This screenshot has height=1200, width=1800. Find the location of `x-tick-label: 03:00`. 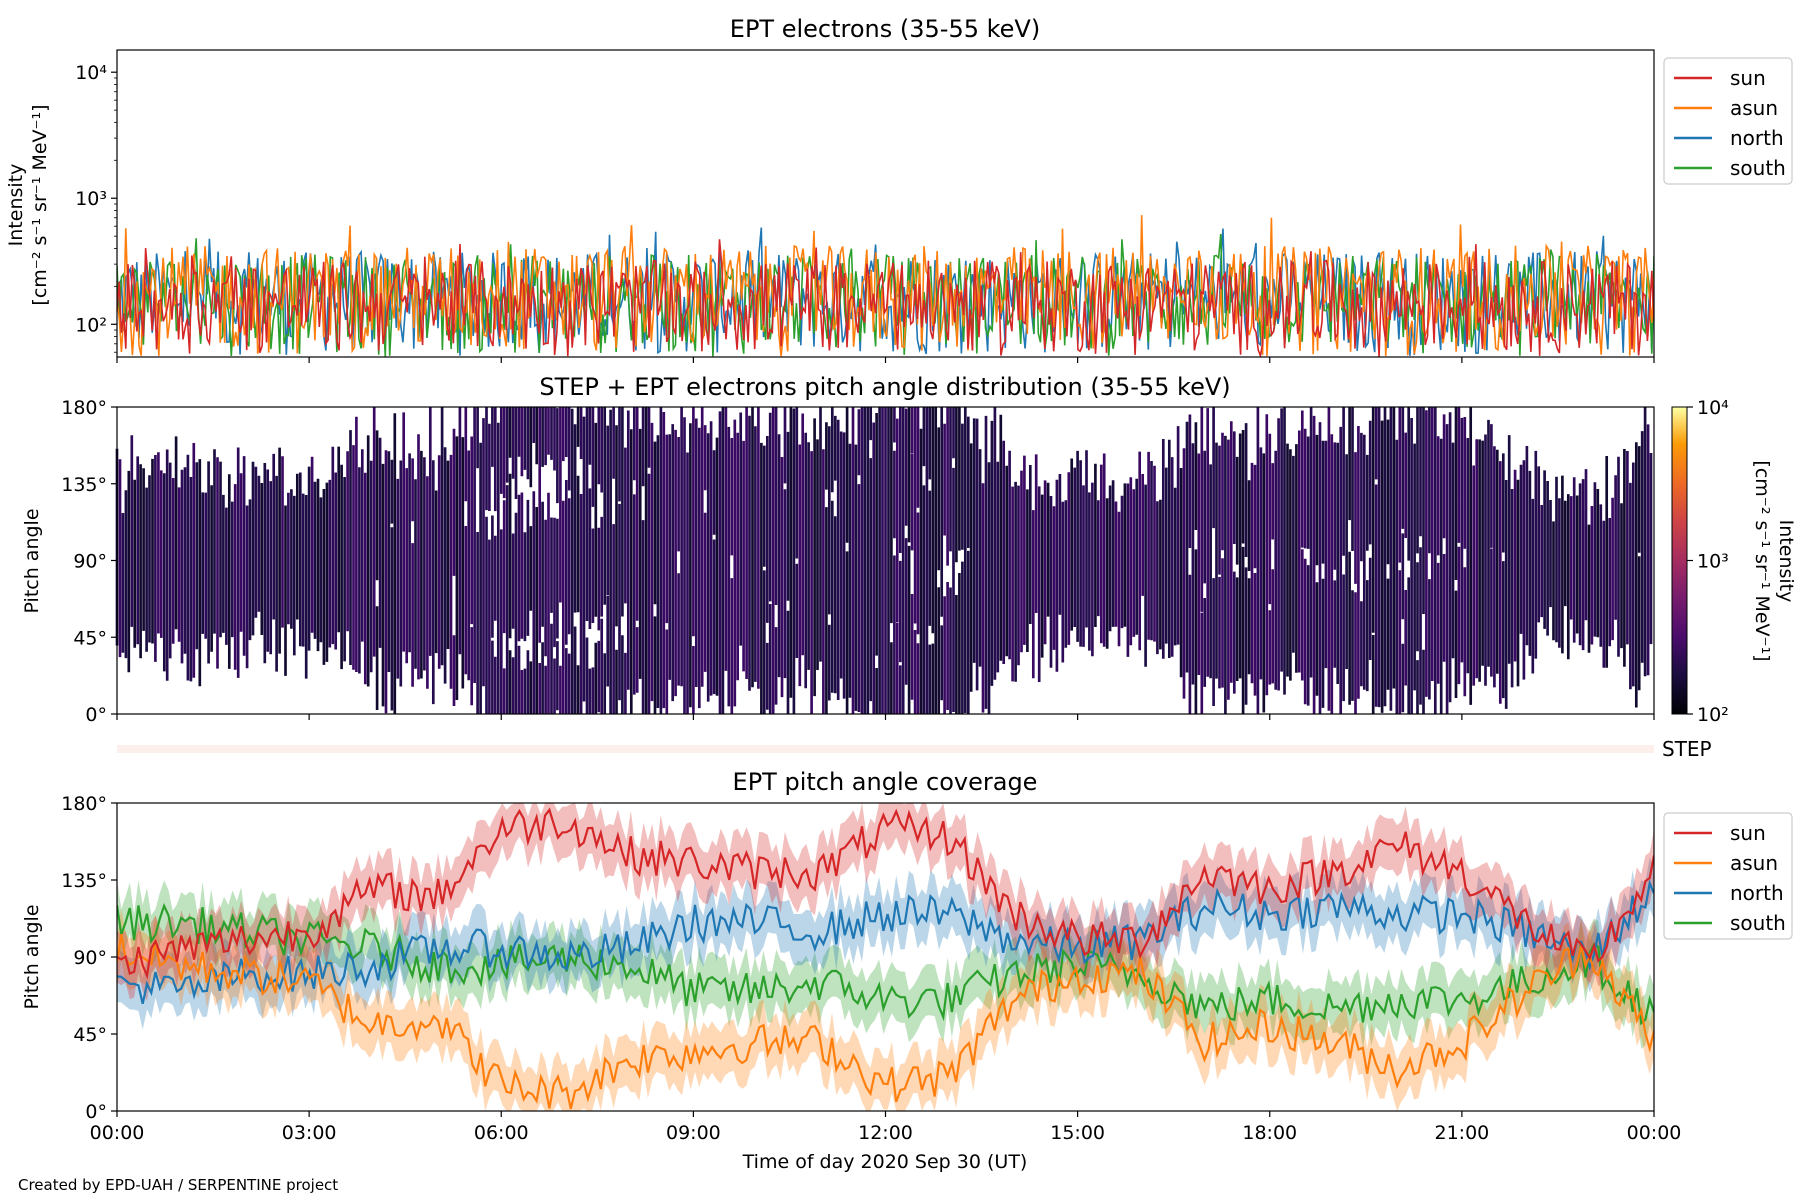

x-tick-label: 03:00 is located at coordinates (309, 1133).